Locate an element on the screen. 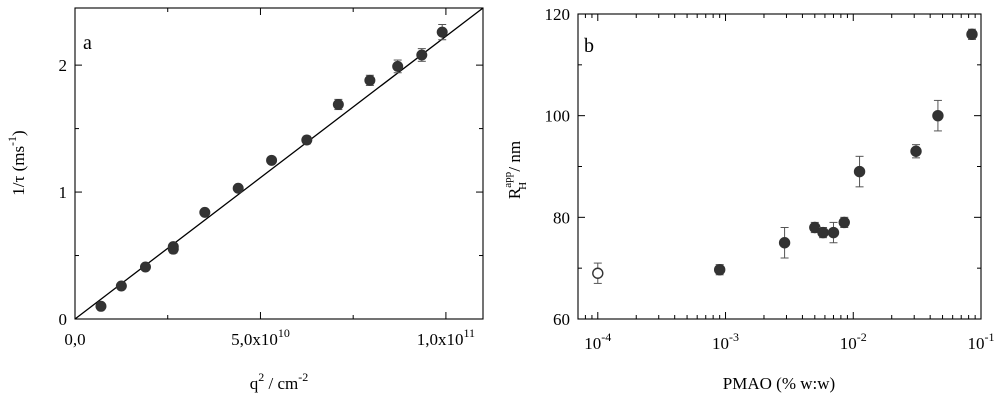 Image resolution: width=1000 pixels, height=402 pixels. x-tick-label: 10⁻⁴ is located at coordinates (597, 341).